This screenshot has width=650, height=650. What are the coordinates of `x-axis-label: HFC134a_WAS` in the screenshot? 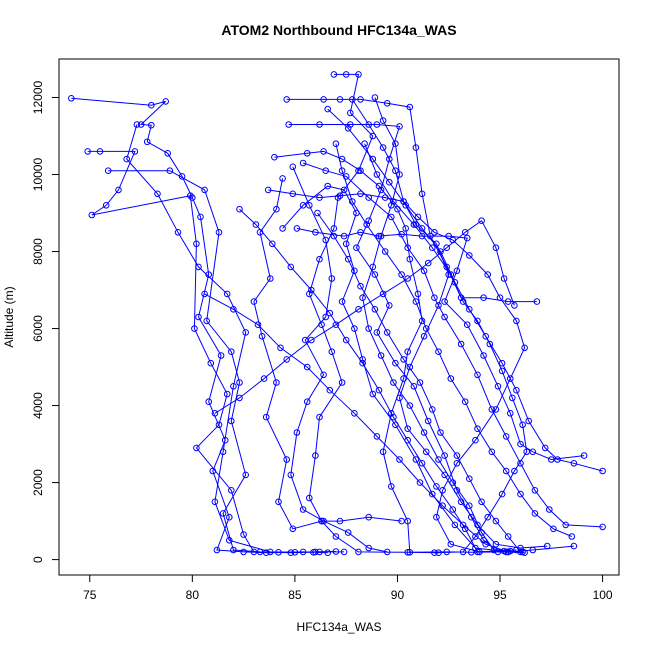 It's located at (339, 627).